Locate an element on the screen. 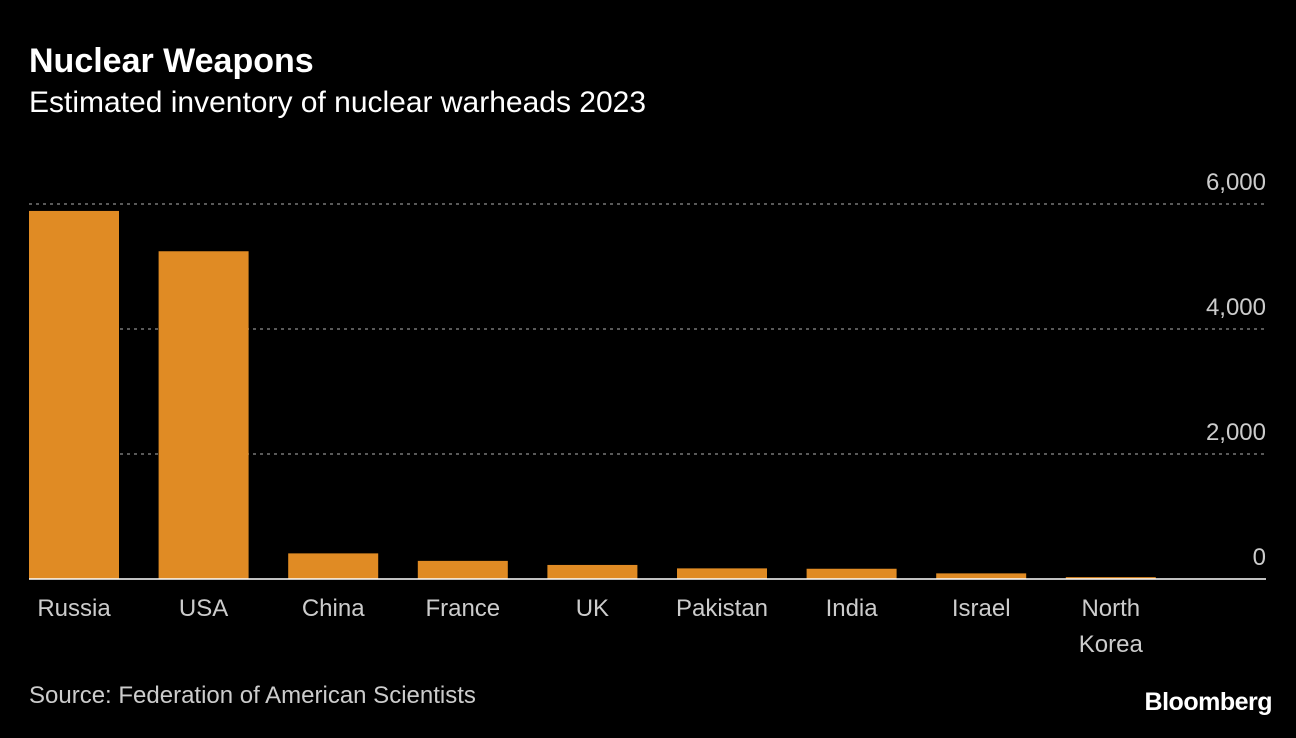 The height and width of the screenshot is (738, 1296). y-tick-labels: 0 2,000 4,000 6,000 is located at coordinates (1236, 370).